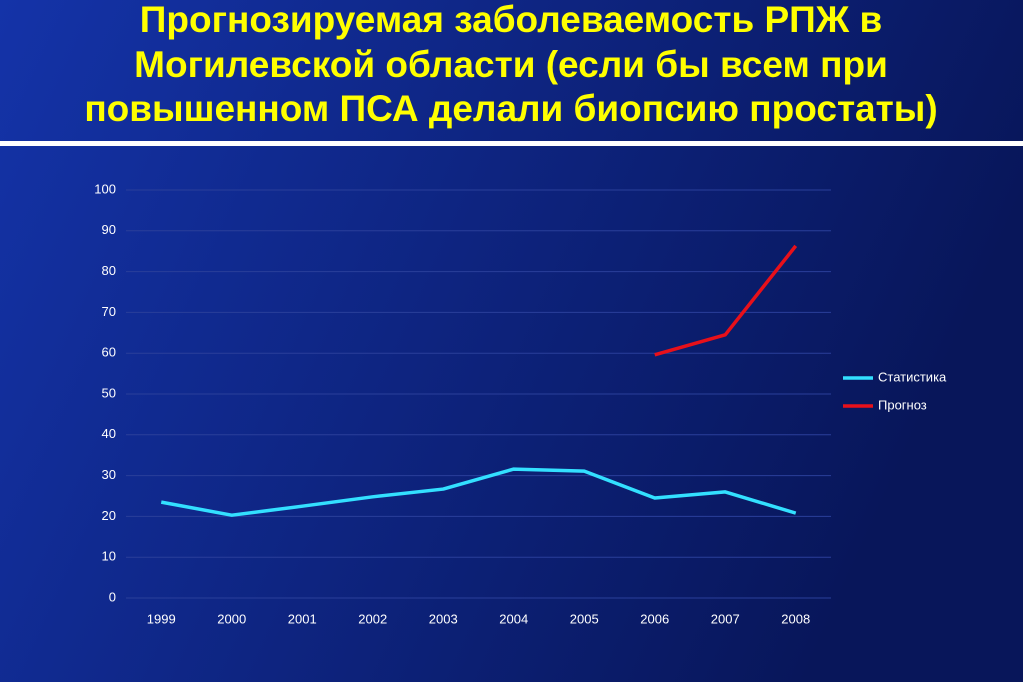 The image size is (1023, 682). I want to click on y-tick-label: 90, so click(109, 229).